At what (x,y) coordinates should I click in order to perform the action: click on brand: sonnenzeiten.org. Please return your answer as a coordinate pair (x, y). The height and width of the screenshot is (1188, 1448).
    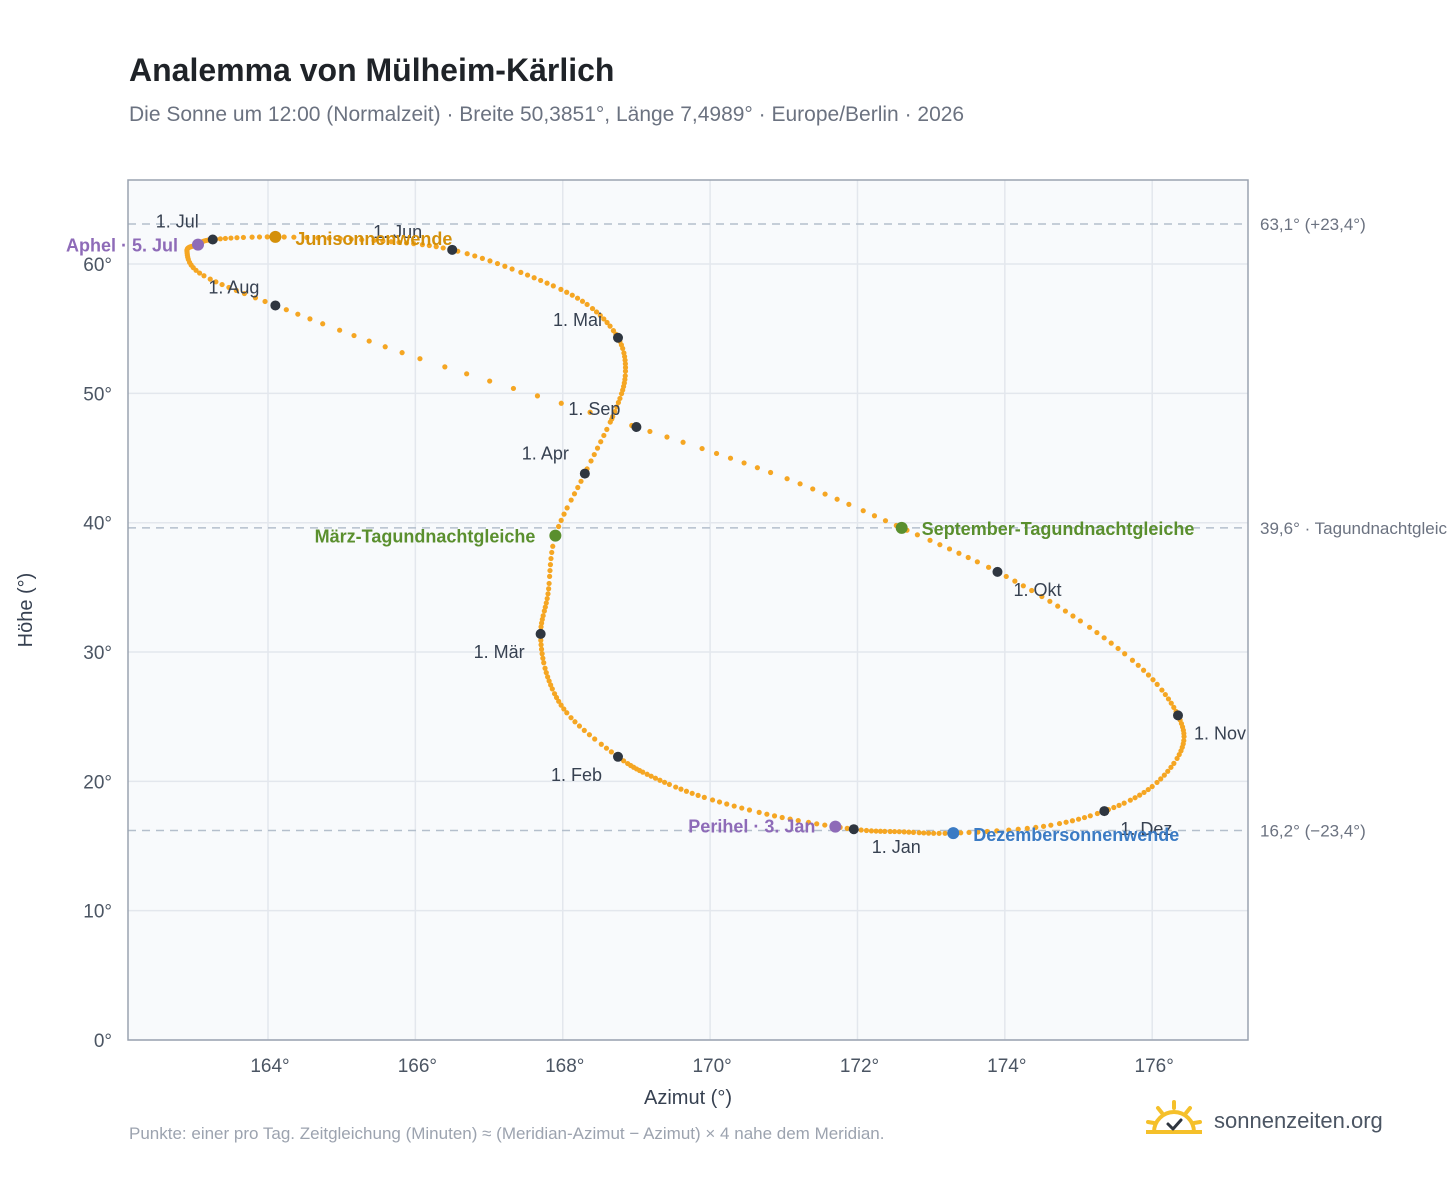
    Looking at the image, I should click on (1263, 1120).